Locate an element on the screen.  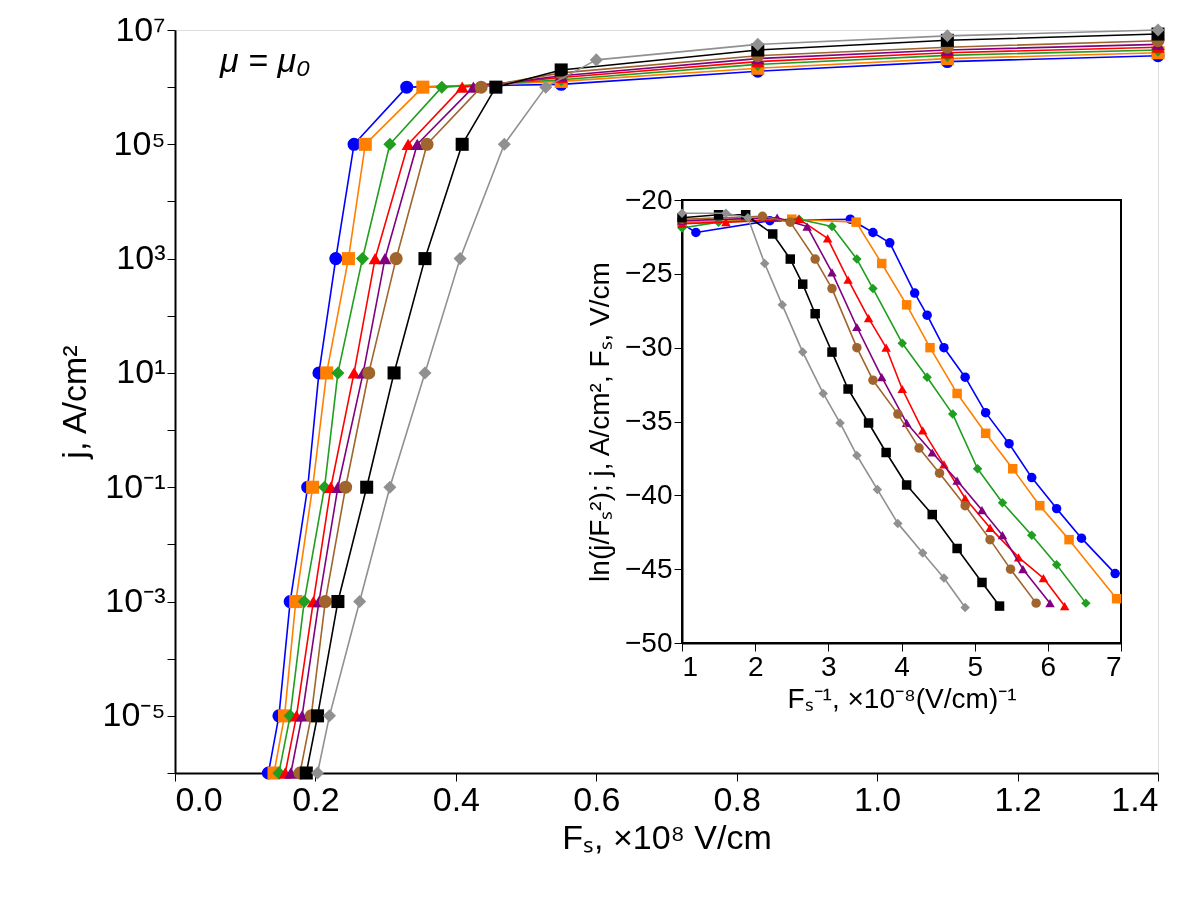
x-tick-label: 6 is located at coordinates (1048, 666).